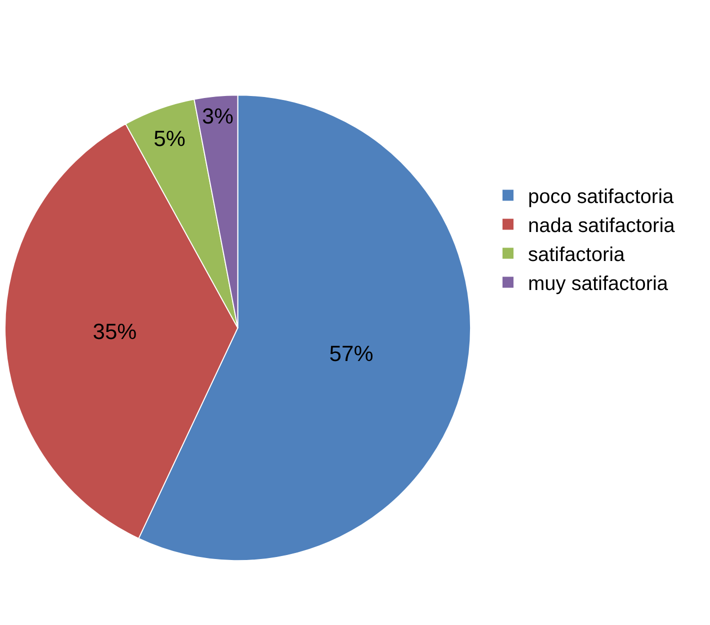 This screenshot has height=625, width=710. What do you see at coordinates (218, 116) in the screenshot?
I see `data-label: 3%` at bounding box center [218, 116].